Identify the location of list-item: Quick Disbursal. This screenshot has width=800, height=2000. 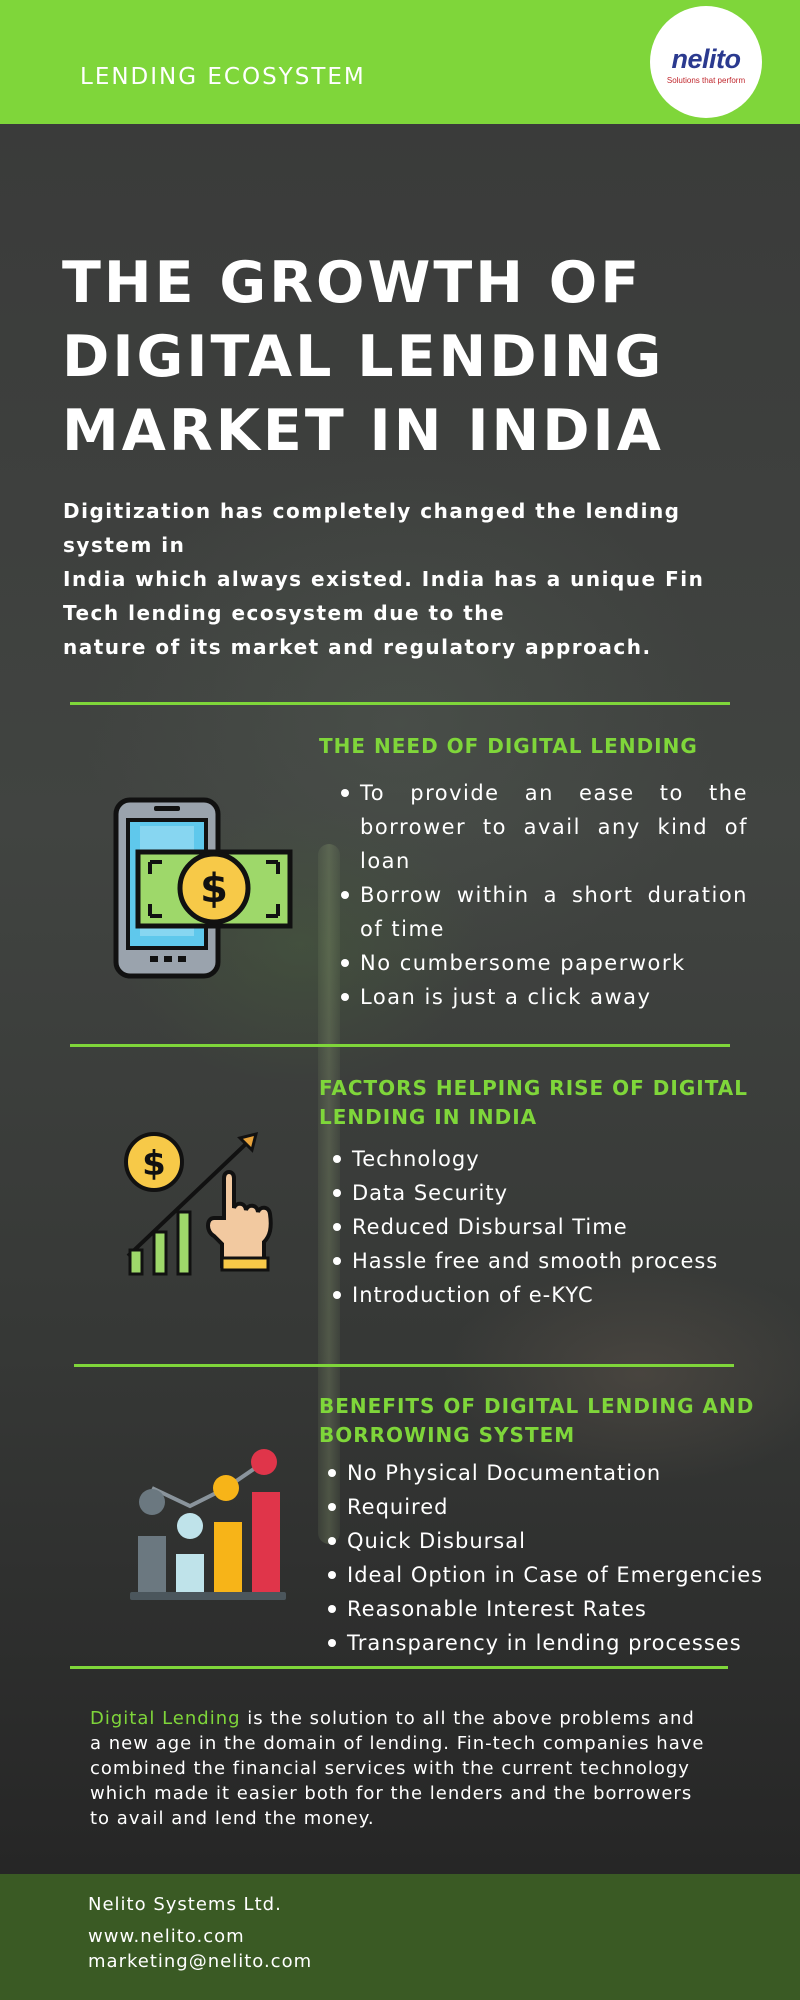
(550, 1541).